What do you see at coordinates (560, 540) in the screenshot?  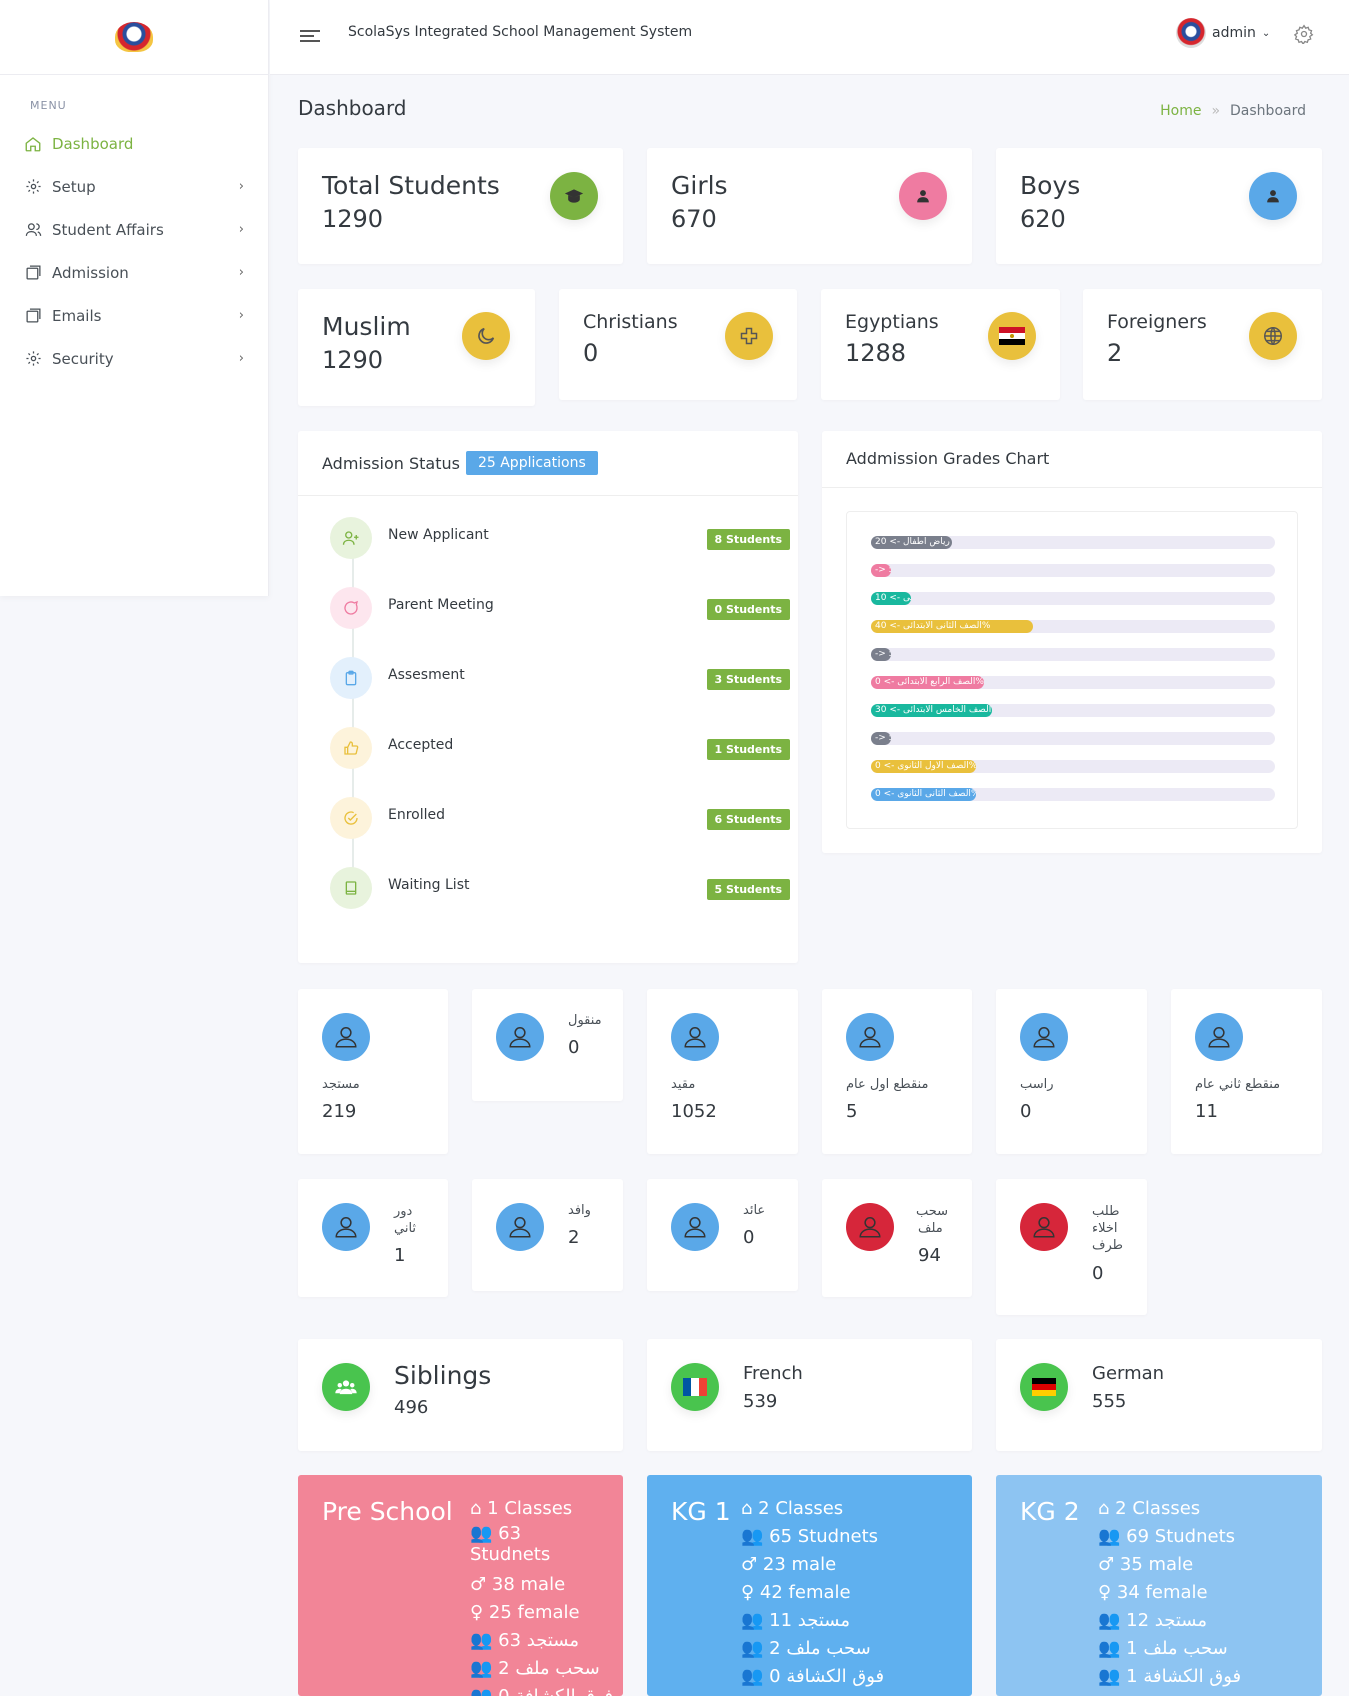 I see `admission-step-new-applicant: New Applicant 8 Students` at bounding box center [560, 540].